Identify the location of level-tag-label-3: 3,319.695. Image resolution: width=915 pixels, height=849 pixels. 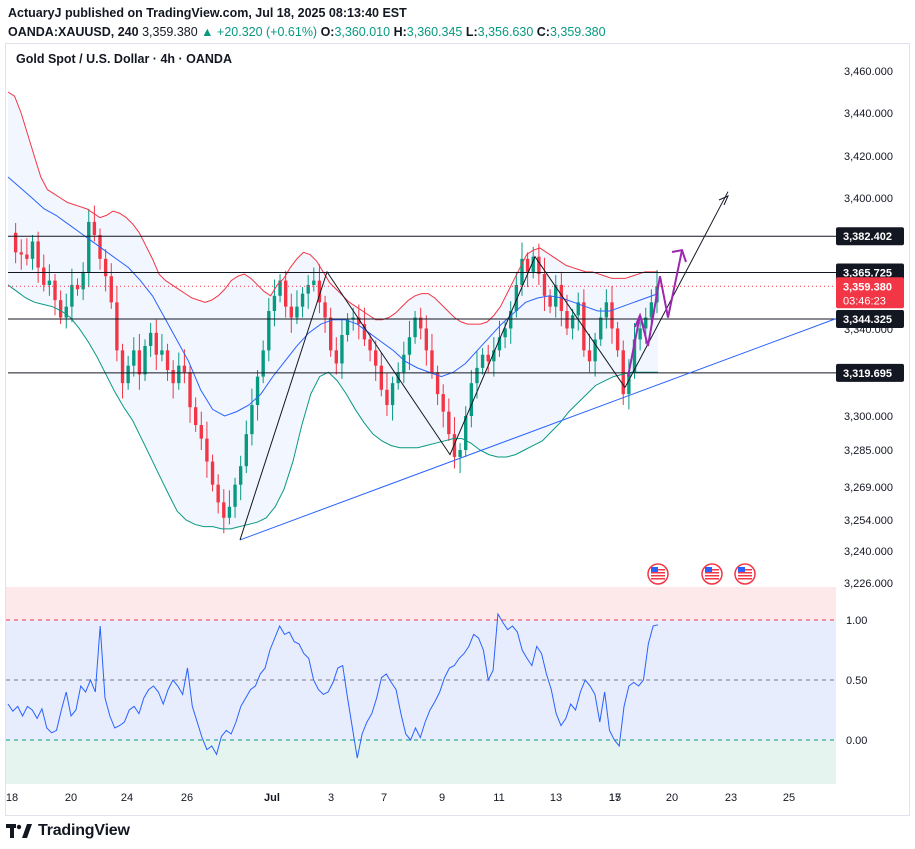
(867, 374).